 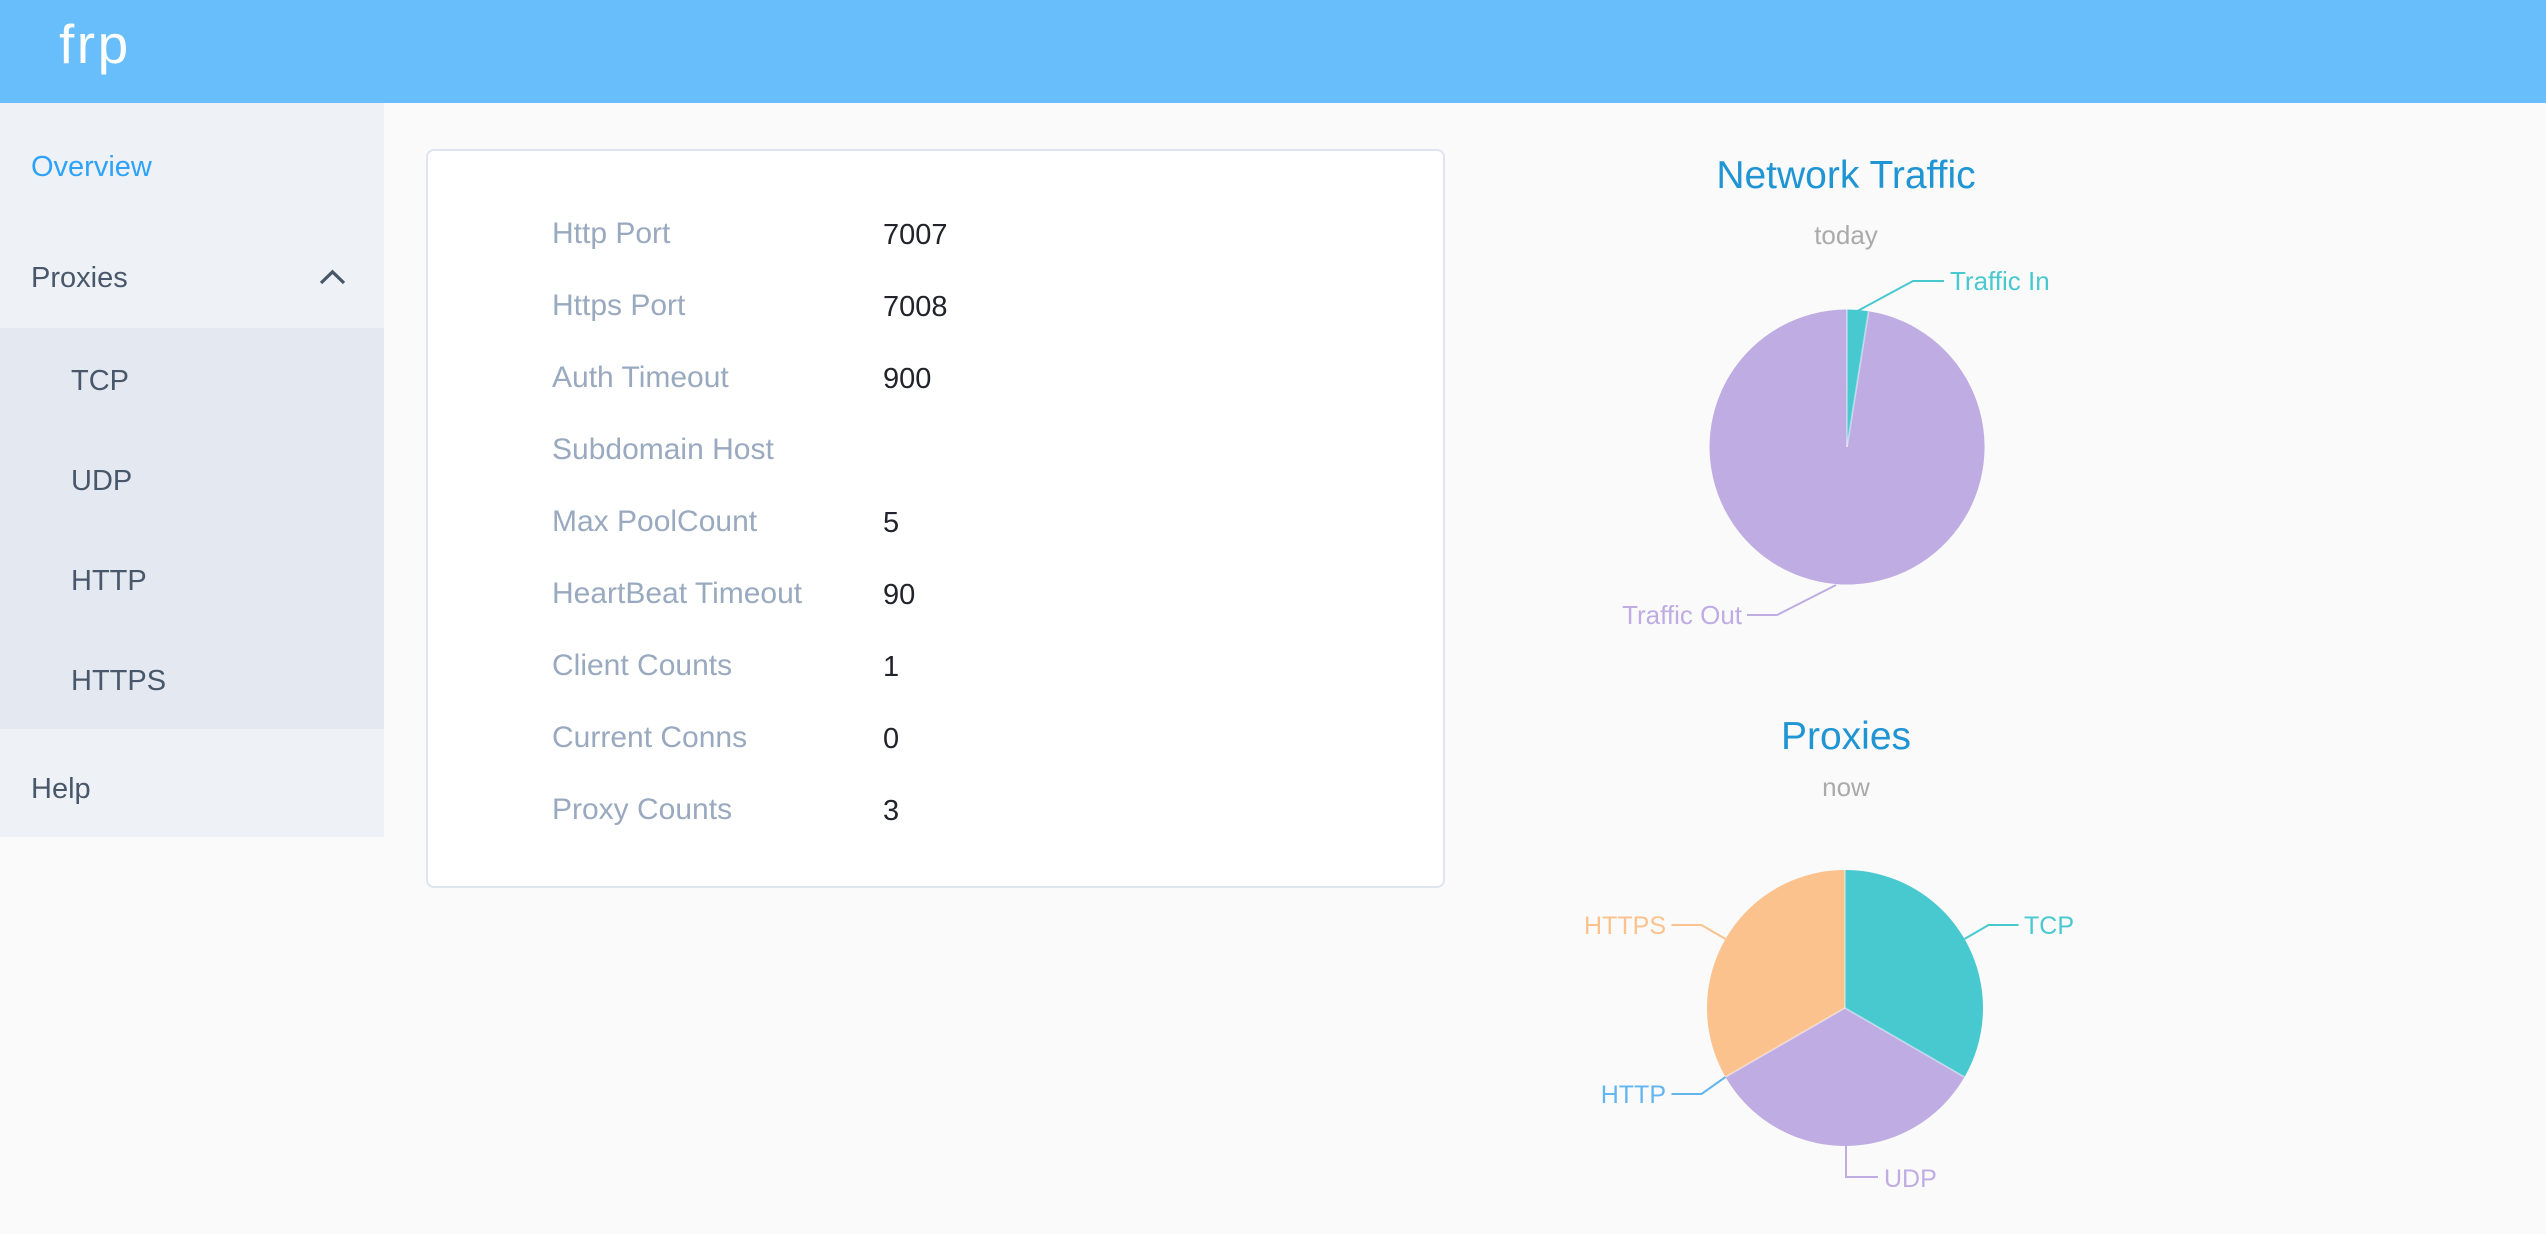 I want to click on svg-text: HTTP, so click(x=1633, y=1095).